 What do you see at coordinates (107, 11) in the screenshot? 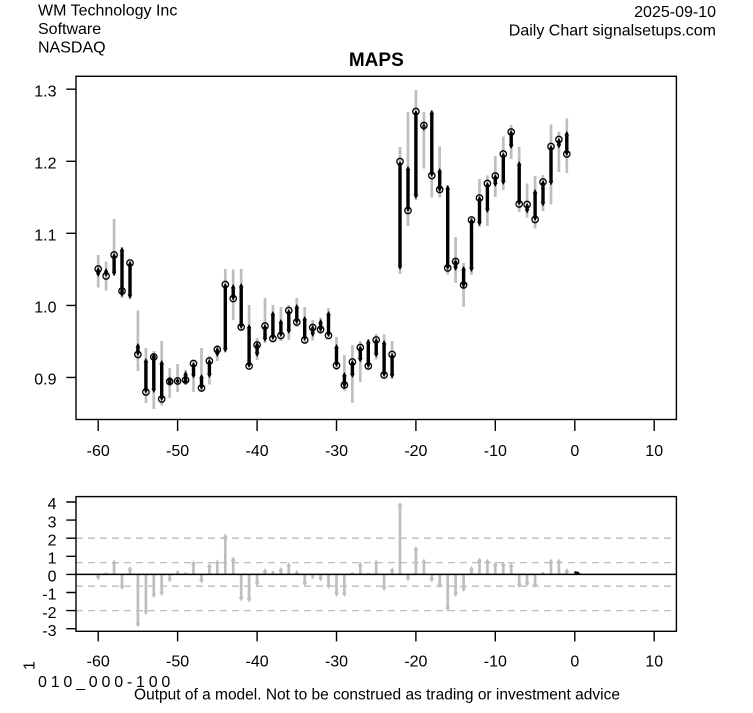
I see `svg-text: WM Technology Inc` at bounding box center [107, 11].